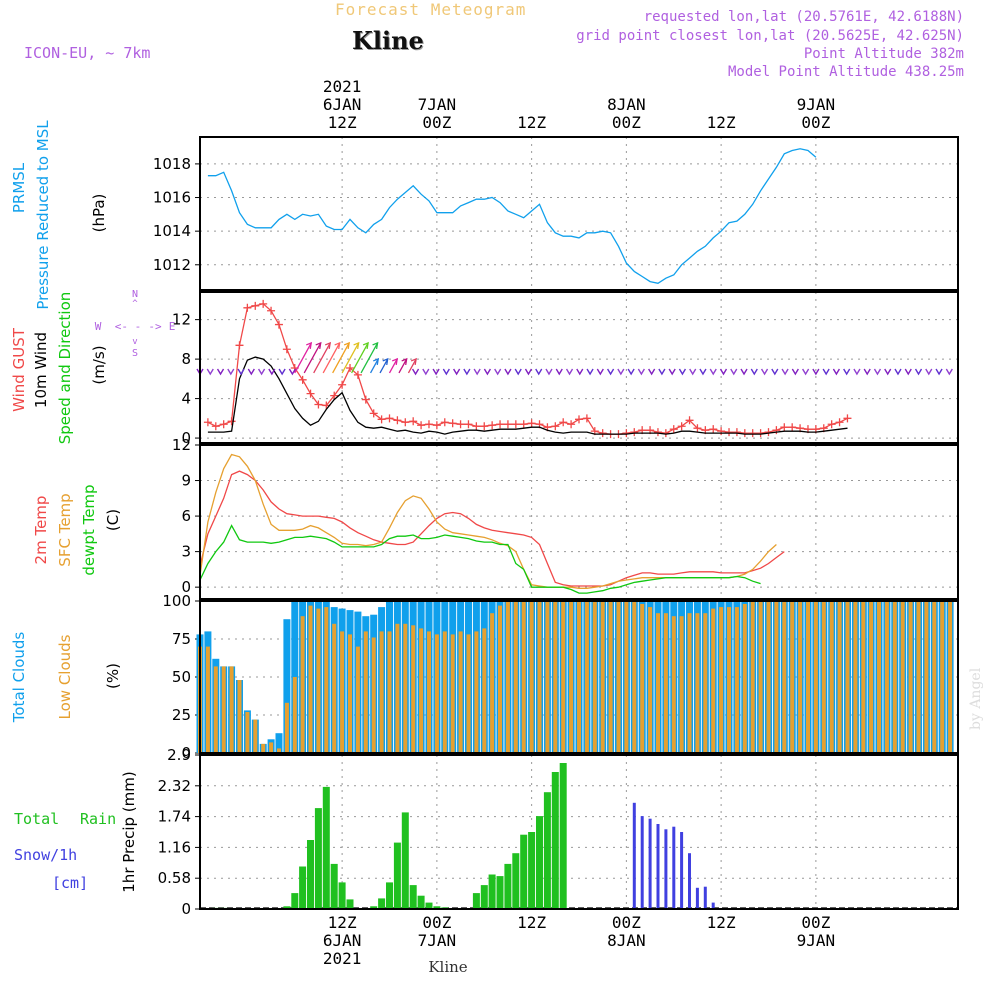 Image resolution: width=1000 pixels, height=1000 pixels. Describe the element at coordinates (65, 368) in the screenshot. I see `ylabel-speed-direction: Speed and Direction` at that location.